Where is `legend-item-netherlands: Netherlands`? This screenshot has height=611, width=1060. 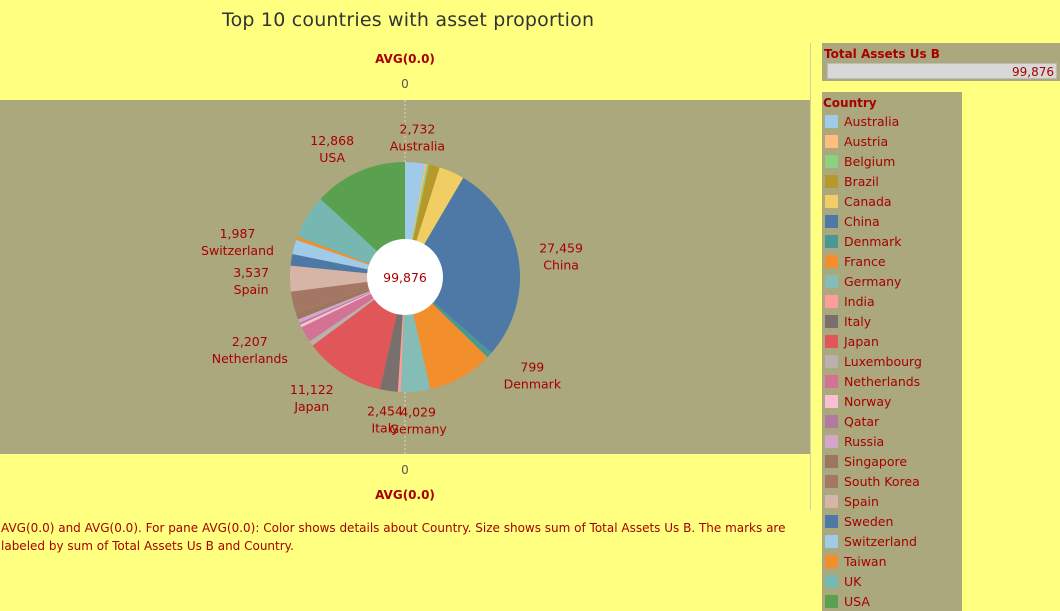 legend-item-netherlands: Netherlands is located at coordinates (872, 381).